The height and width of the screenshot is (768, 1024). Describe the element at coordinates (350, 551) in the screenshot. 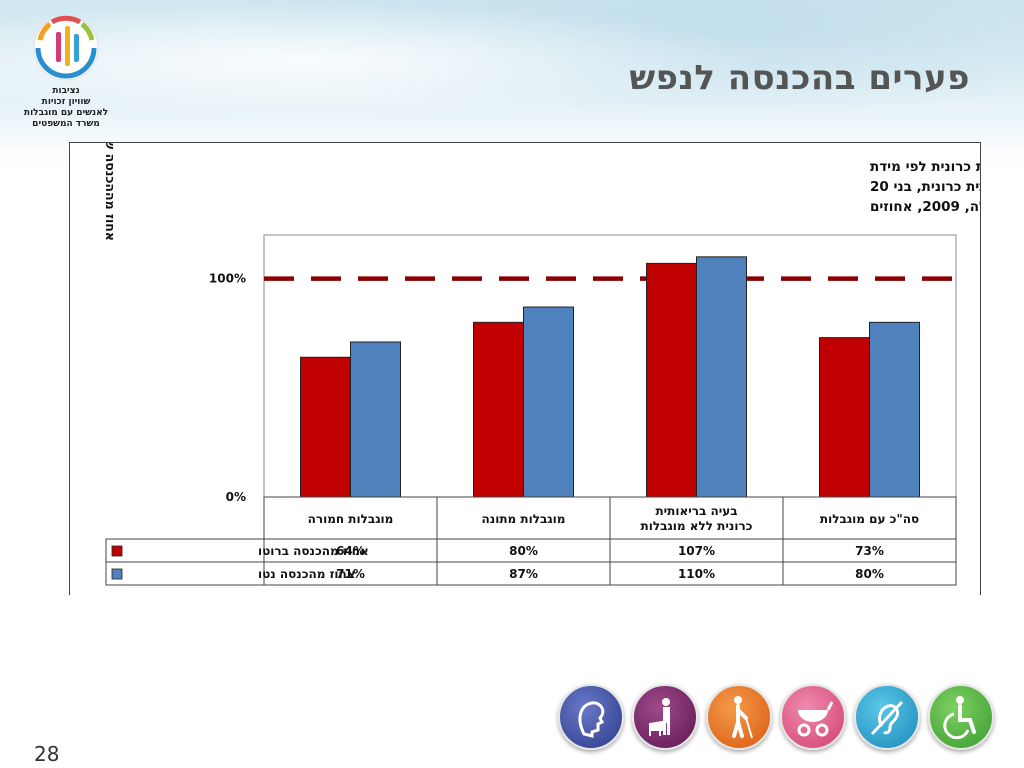

I see `data-label: 64%` at that location.